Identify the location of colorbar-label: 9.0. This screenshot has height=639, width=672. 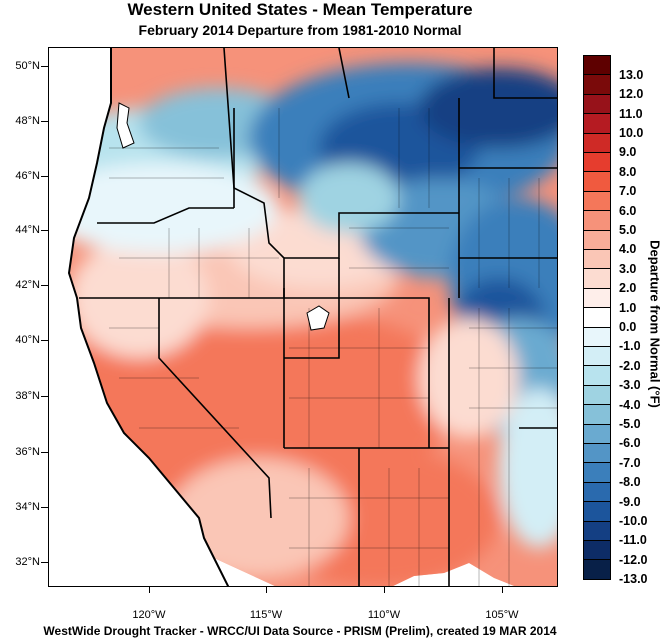
(628, 152).